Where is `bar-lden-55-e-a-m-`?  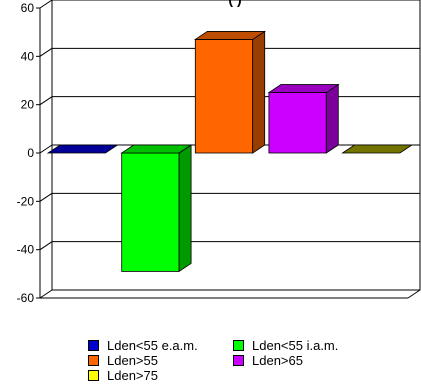
bar-lden-55-e-a-m- is located at coordinates (82, 149).